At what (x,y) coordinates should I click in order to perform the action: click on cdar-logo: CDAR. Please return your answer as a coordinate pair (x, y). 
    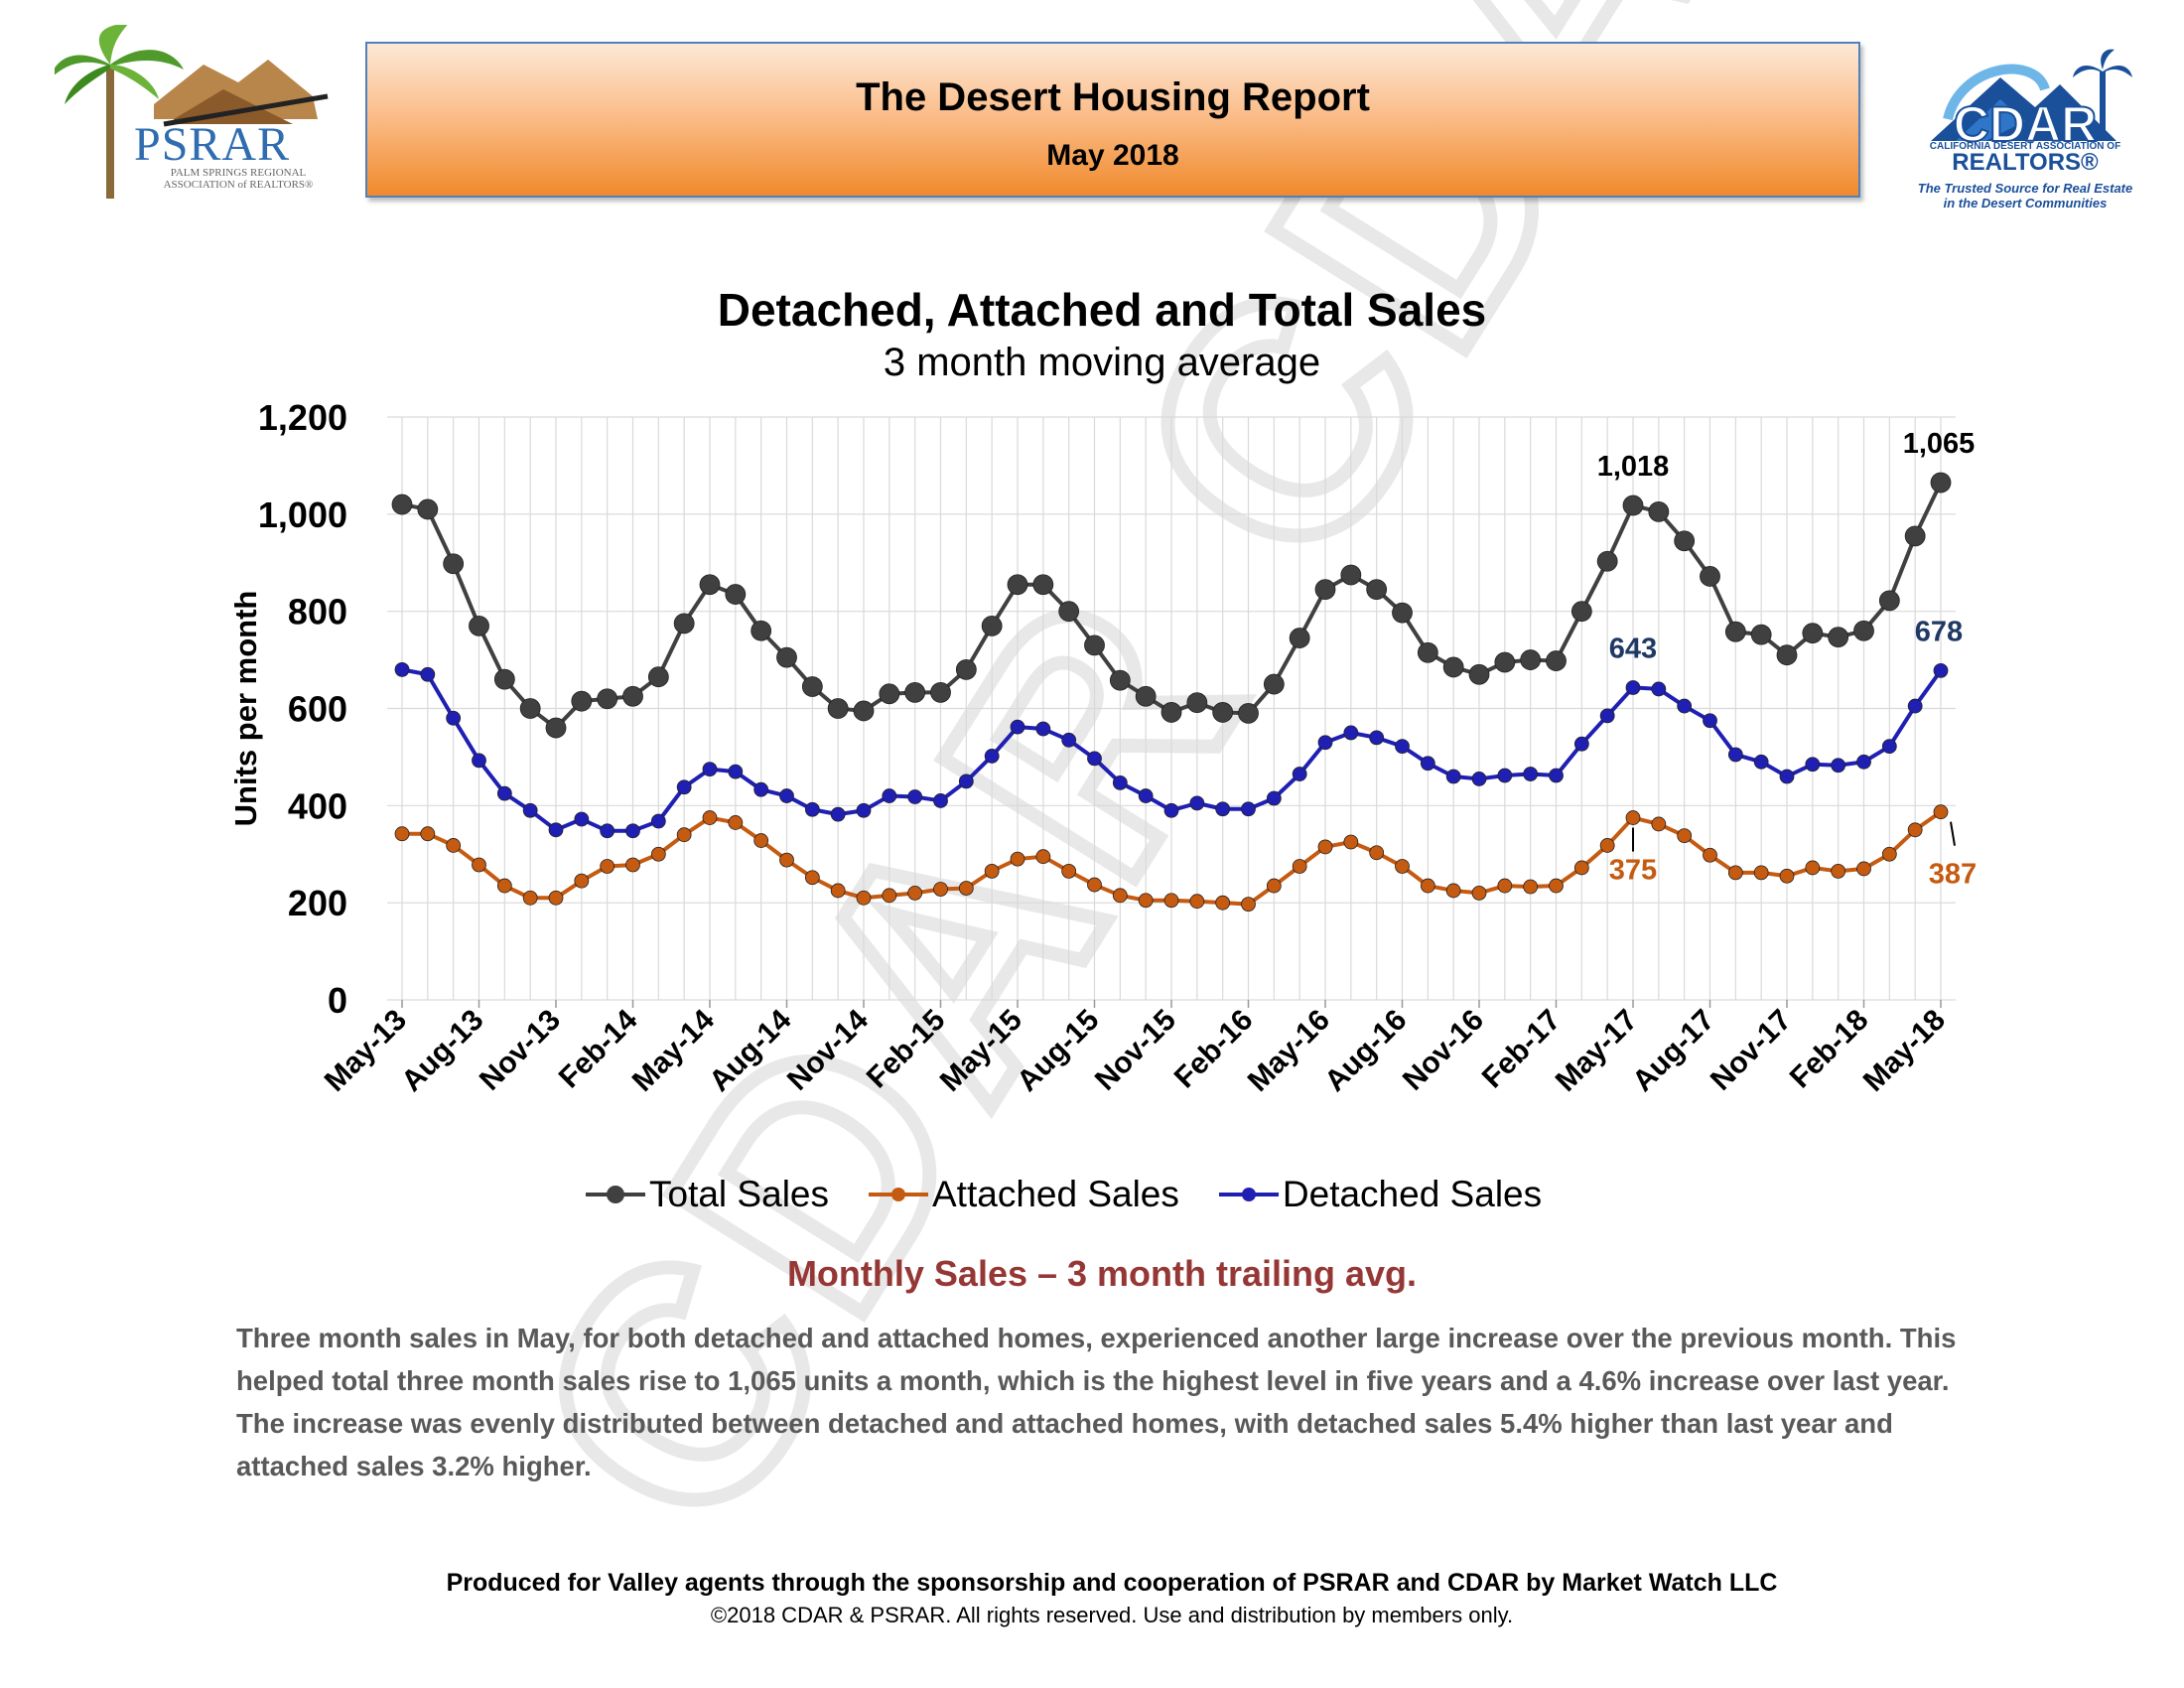
    Looking at the image, I should click on (2031, 101).